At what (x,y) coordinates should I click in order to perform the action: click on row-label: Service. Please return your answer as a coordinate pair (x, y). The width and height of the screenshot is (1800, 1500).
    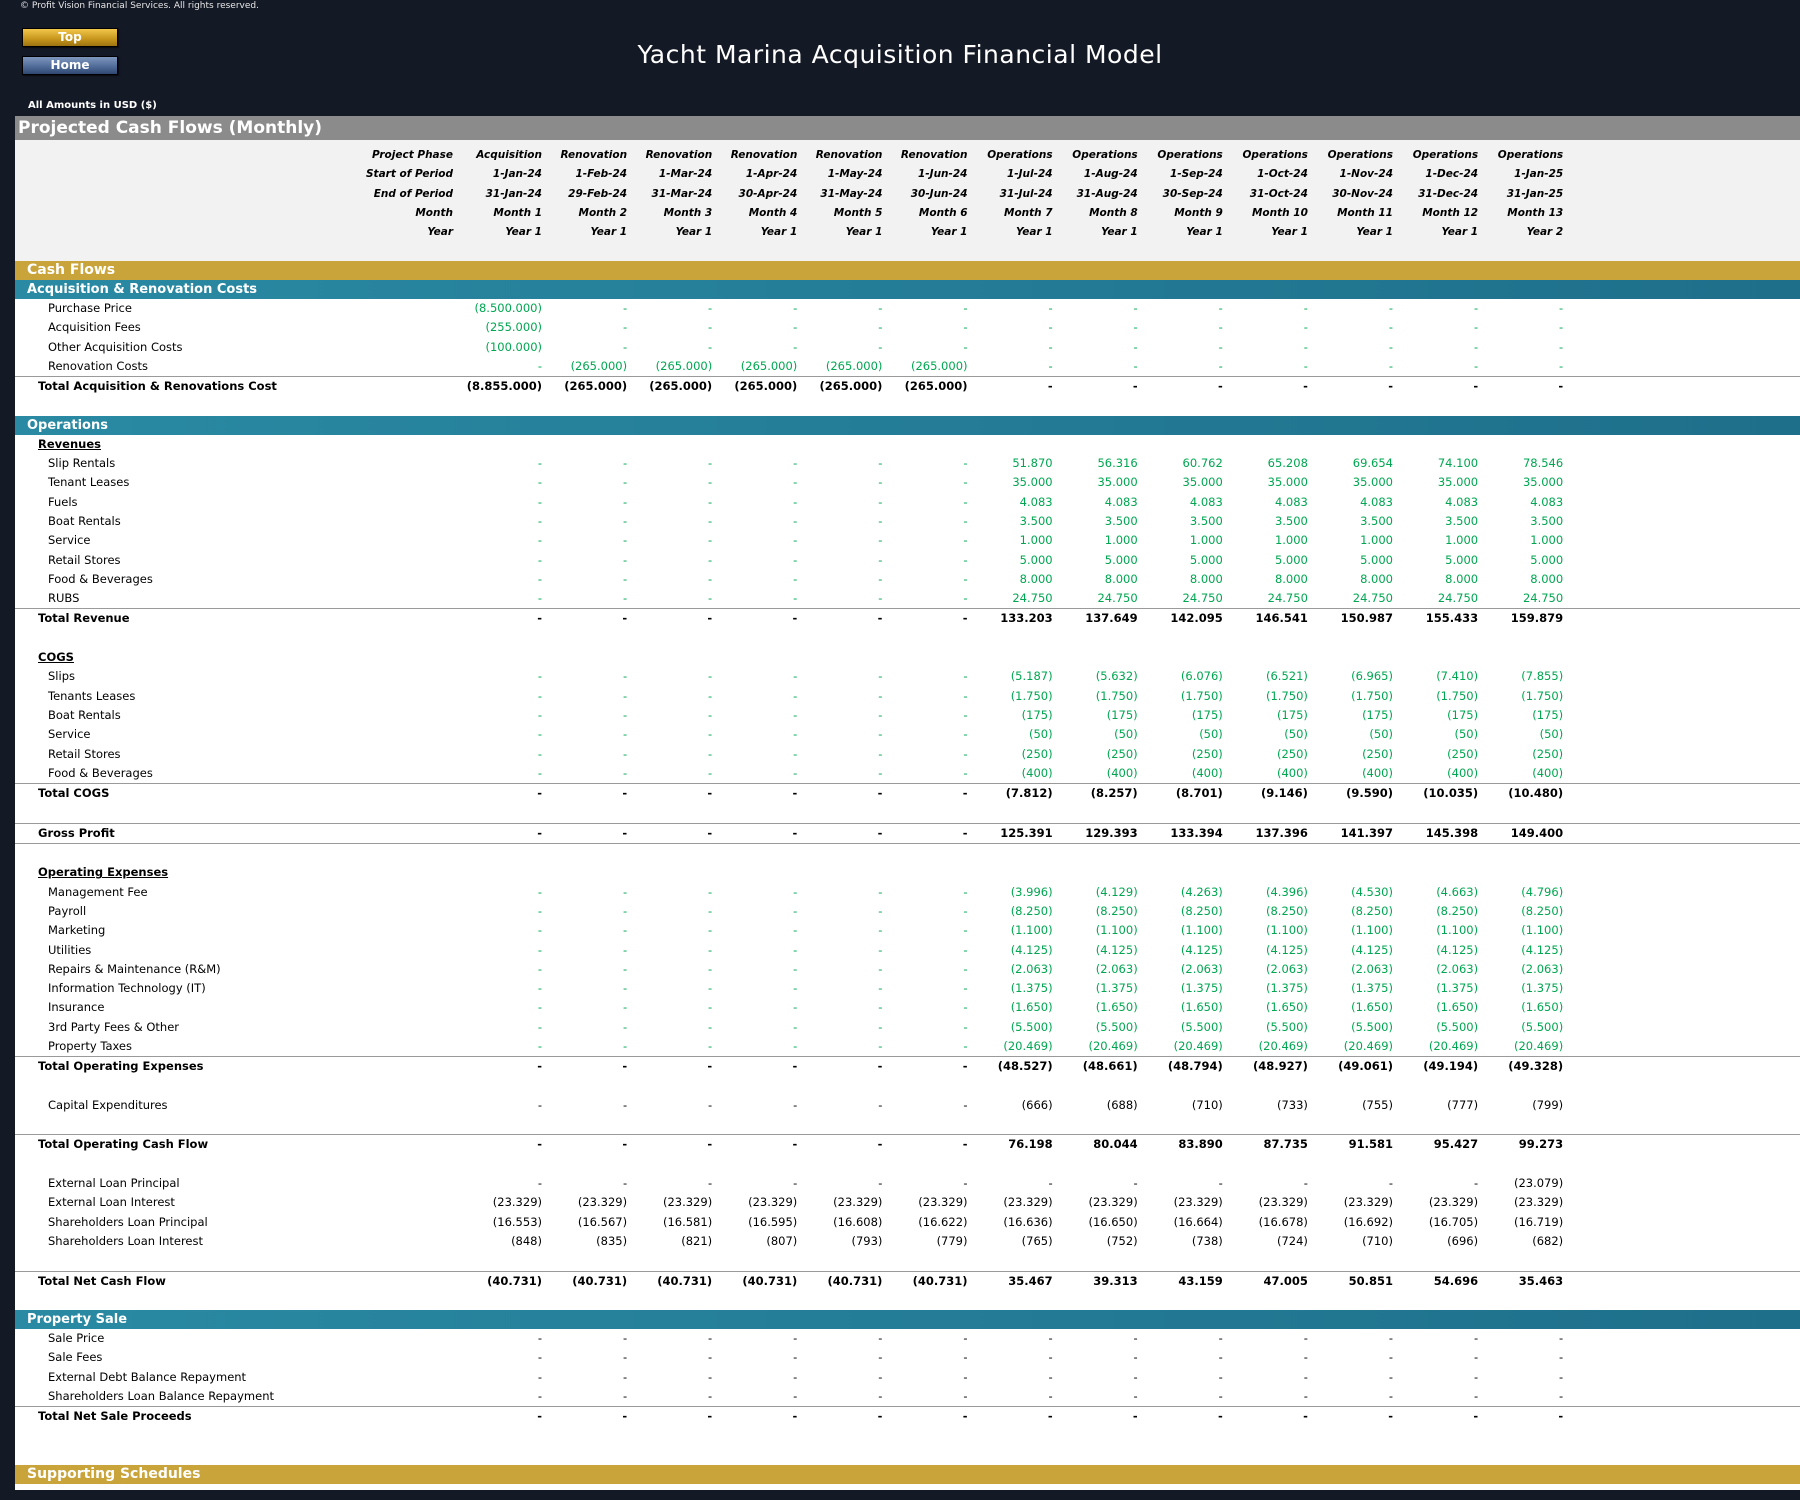
    Looking at the image, I should click on (69, 540).